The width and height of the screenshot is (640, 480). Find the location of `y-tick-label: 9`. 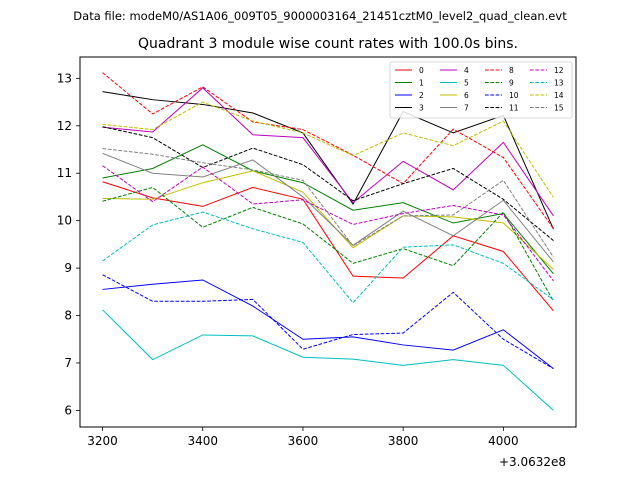

y-tick-label: 9 is located at coordinates (68, 268).